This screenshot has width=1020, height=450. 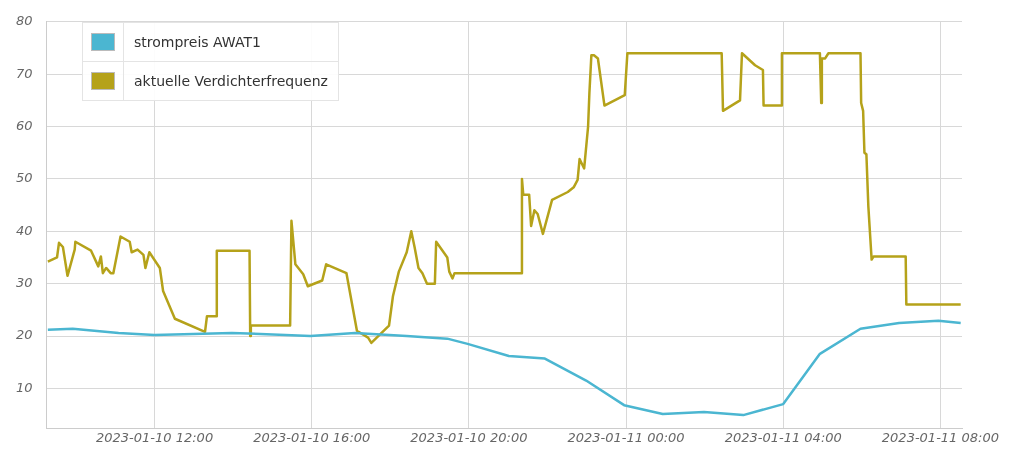 What do you see at coordinates (312, 438) in the screenshot?
I see `x-tick-label: 2023-01-10 16:00` at bounding box center [312, 438].